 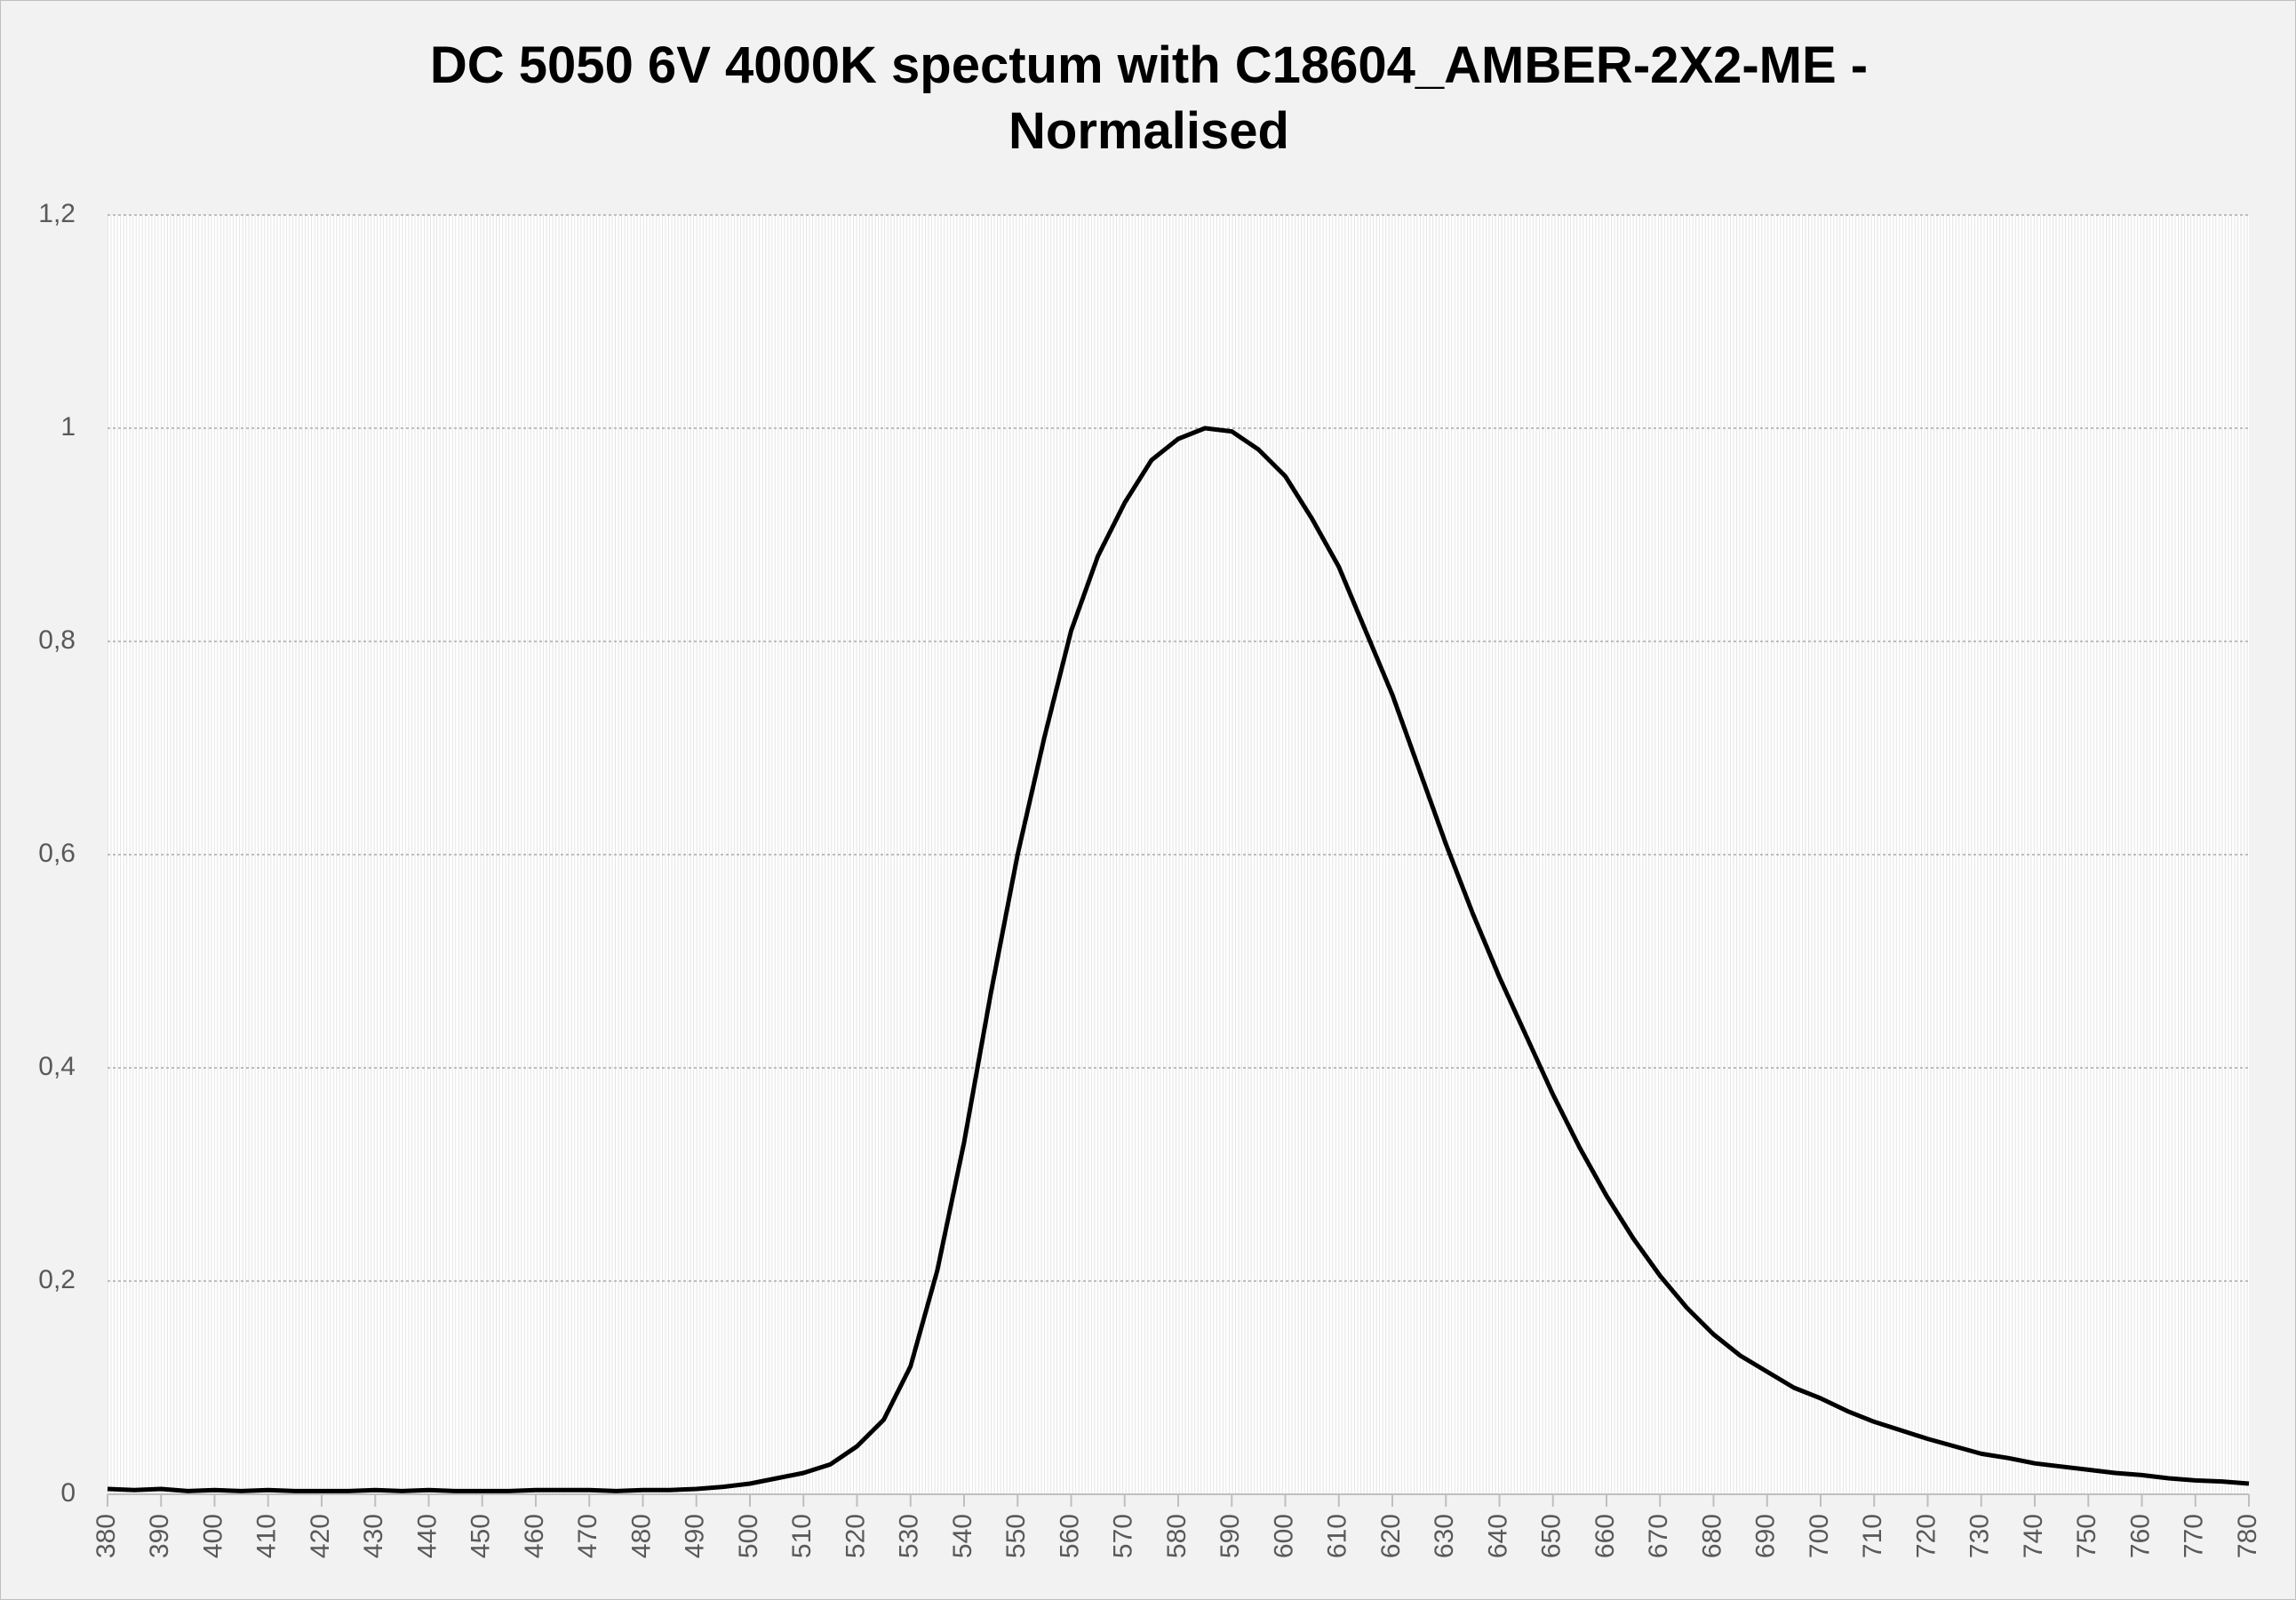 I want to click on x-tick-label: 380, so click(x=107, y=1536).